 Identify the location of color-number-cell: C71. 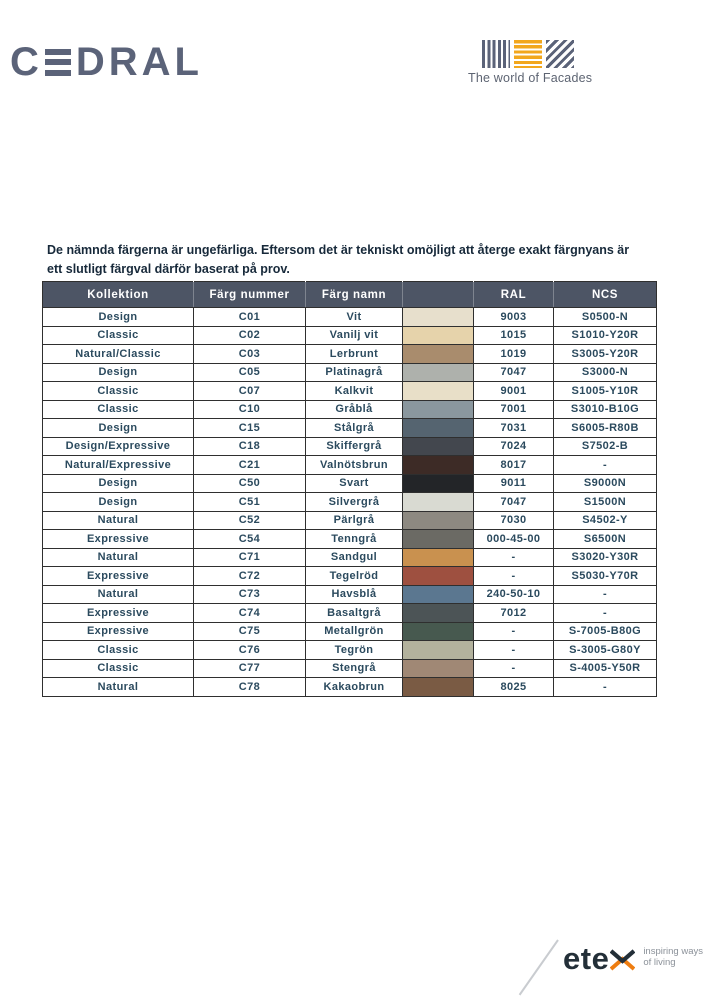
(249, 557).